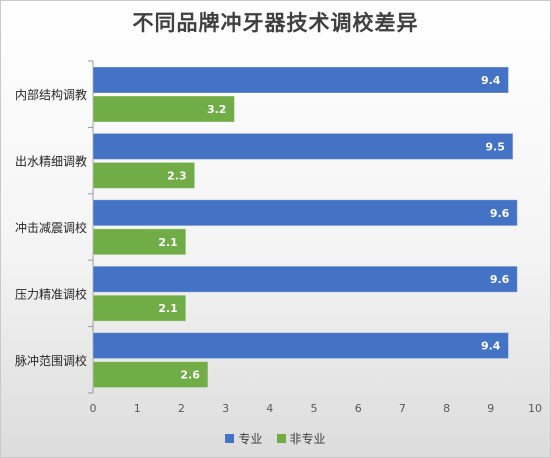  I want to click on x-tick-label: 6, so click(358, 408).